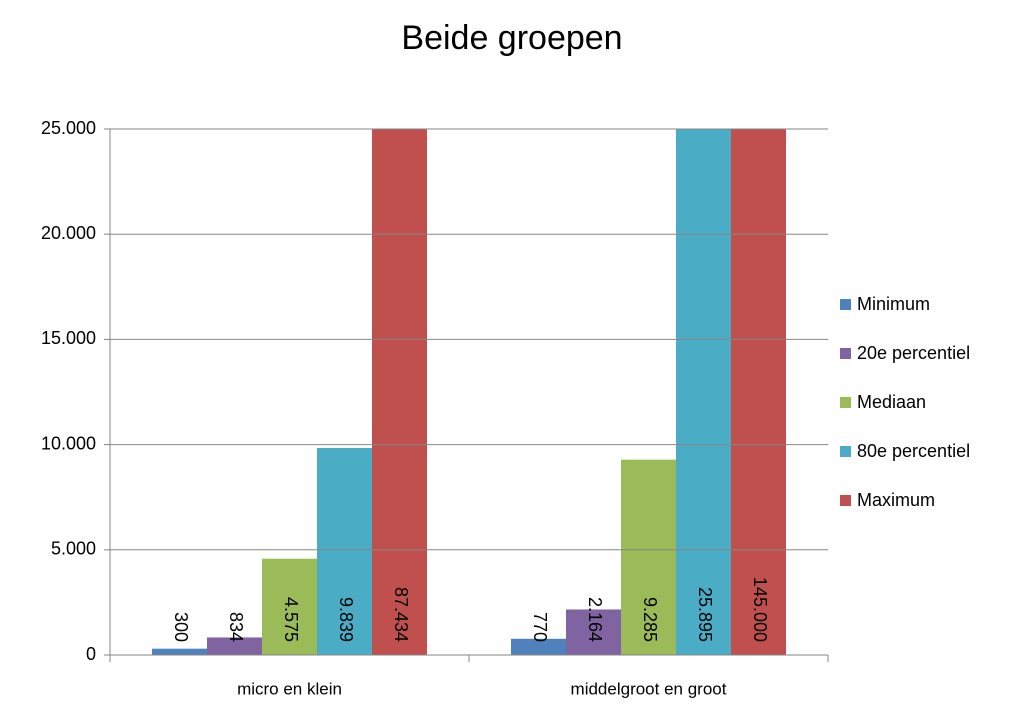 The width and height of the screenshot is (1024, 704). I want to click on data-label: 145.000, so click(760, 609).